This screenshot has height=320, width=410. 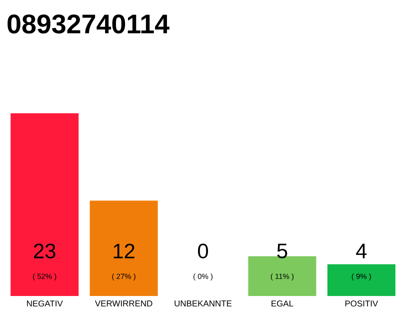 What do you see at coordinates (203, 251) in the screenshot?
I see `data-label: 0` at bounding box center [203, 251].